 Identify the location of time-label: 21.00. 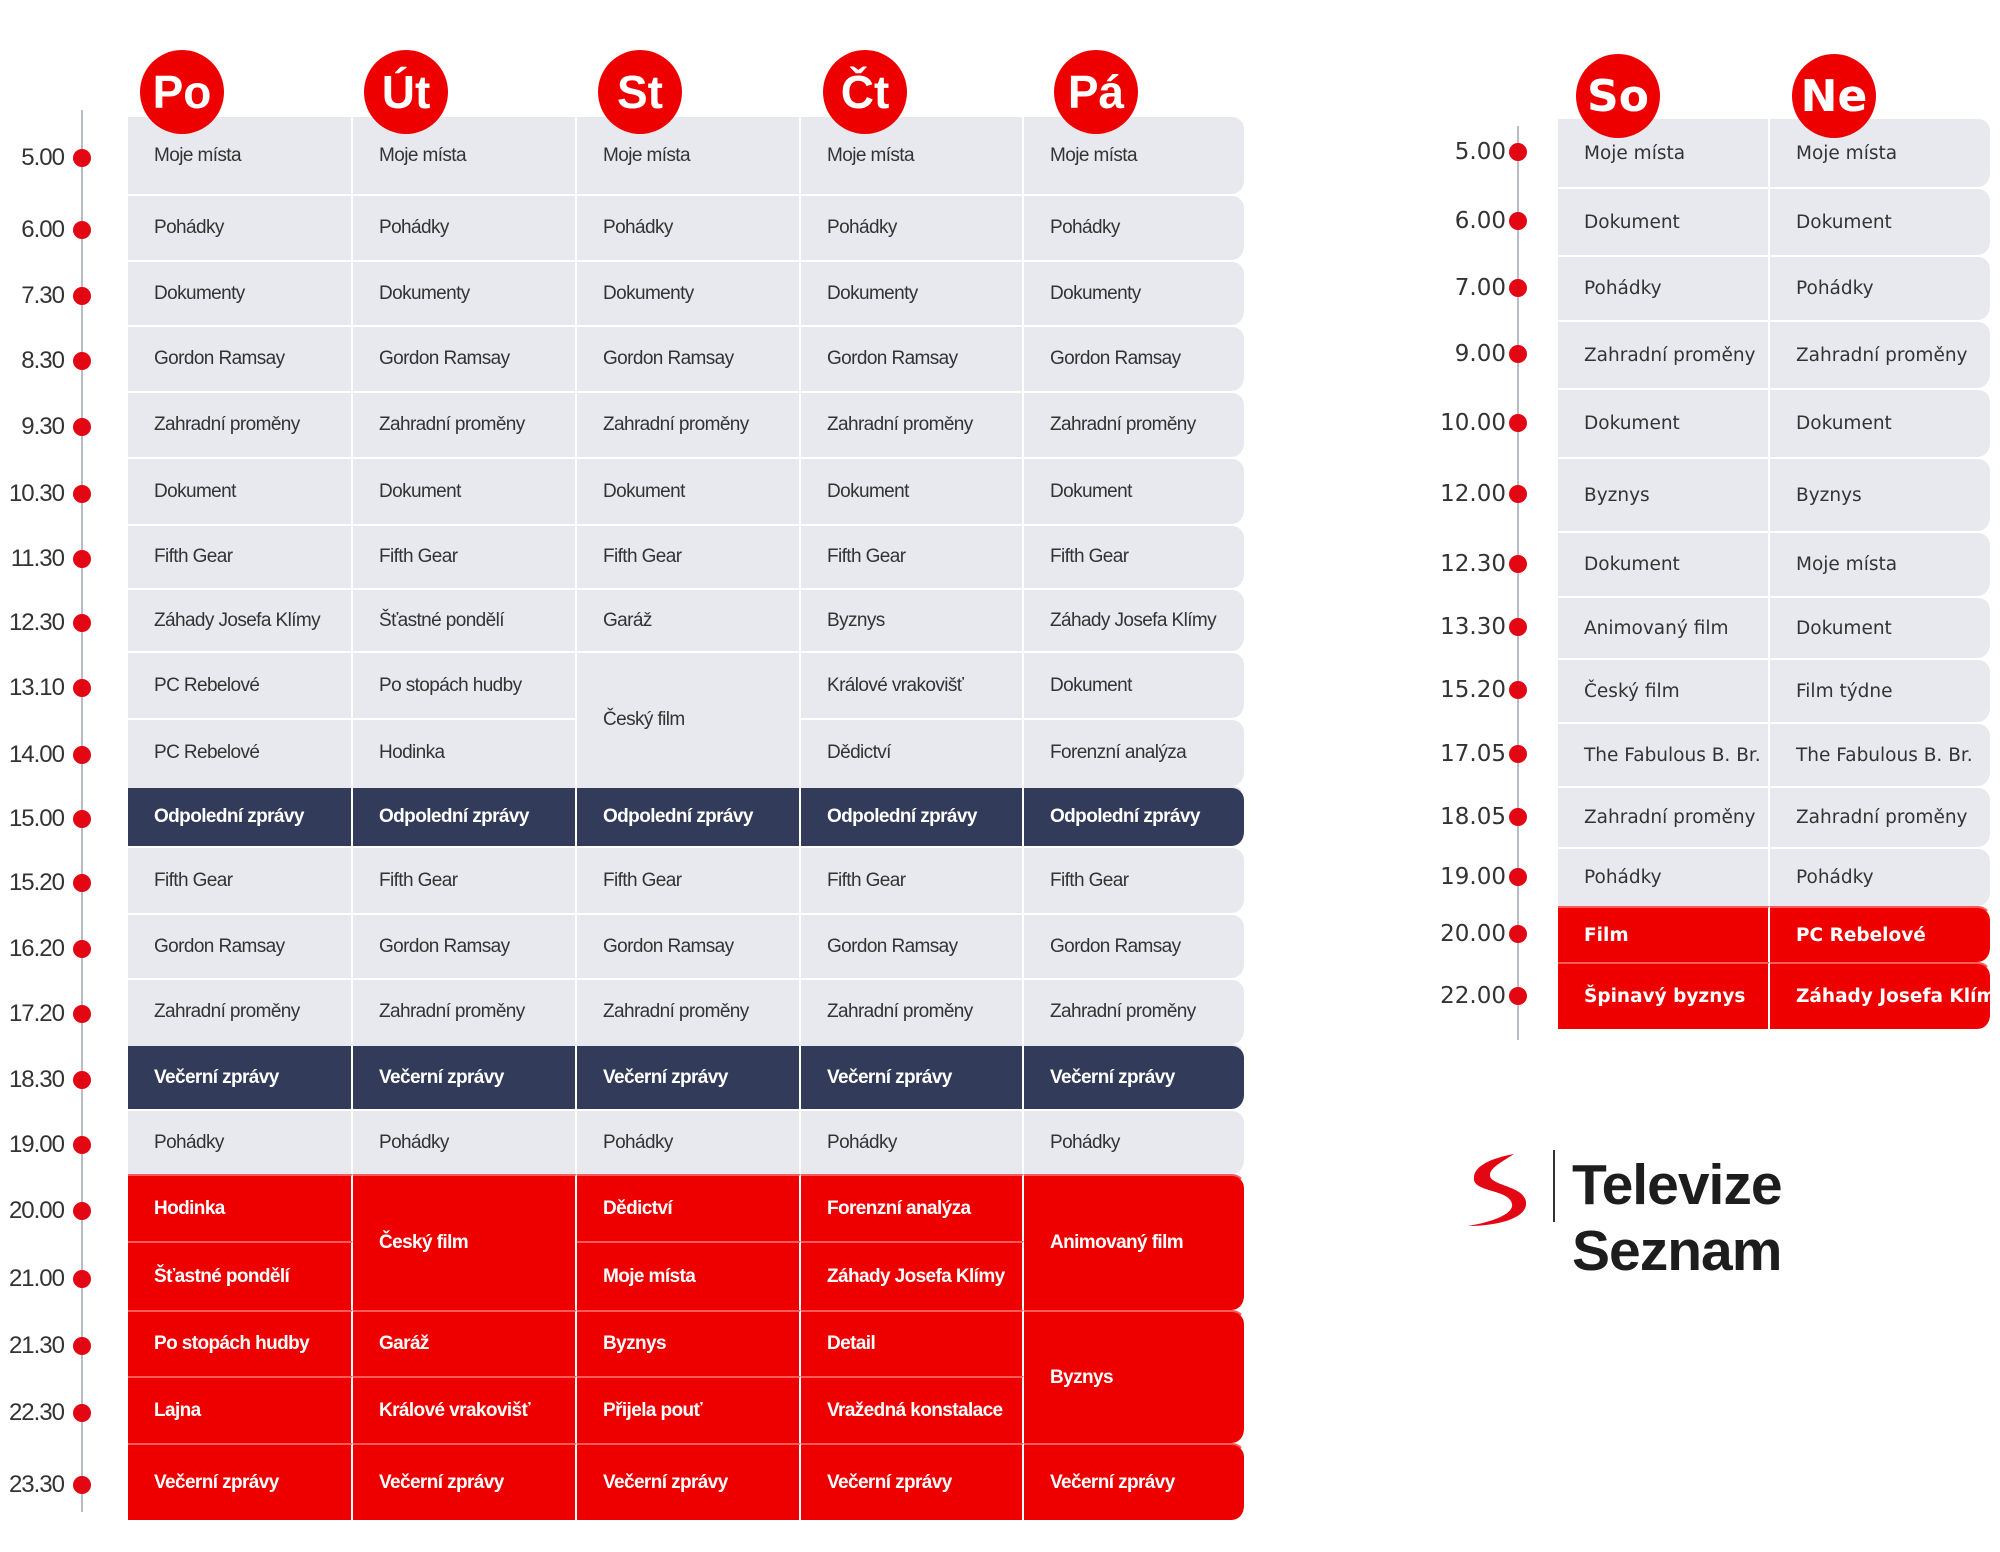
(36, 1278).